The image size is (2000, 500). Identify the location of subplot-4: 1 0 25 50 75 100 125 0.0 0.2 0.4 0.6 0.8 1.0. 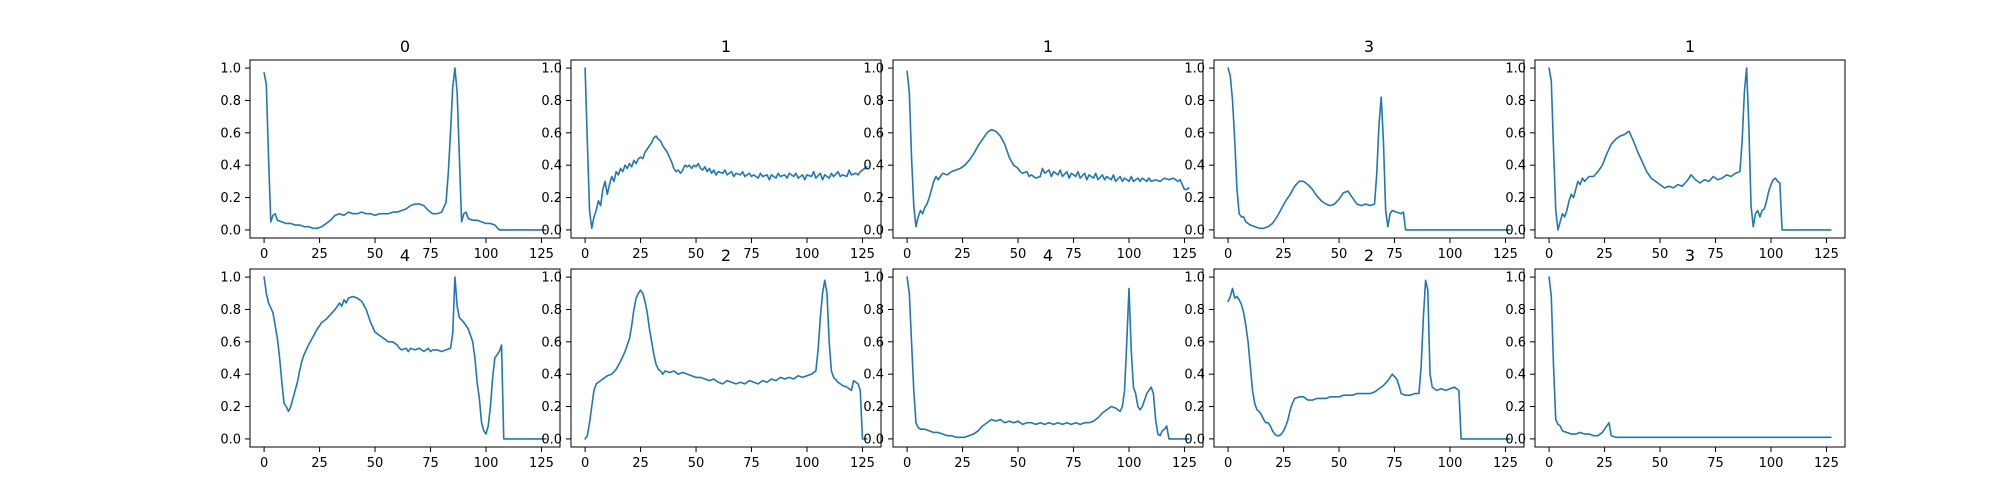
(1675, 149).